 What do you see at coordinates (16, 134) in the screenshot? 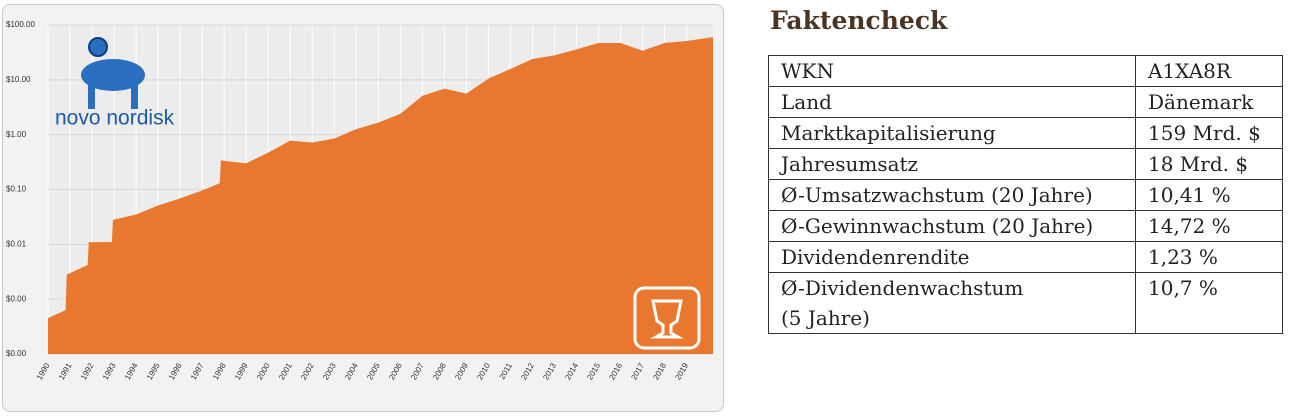
I see `y-tick-label: $1.00` at bounding box center [16, 134].